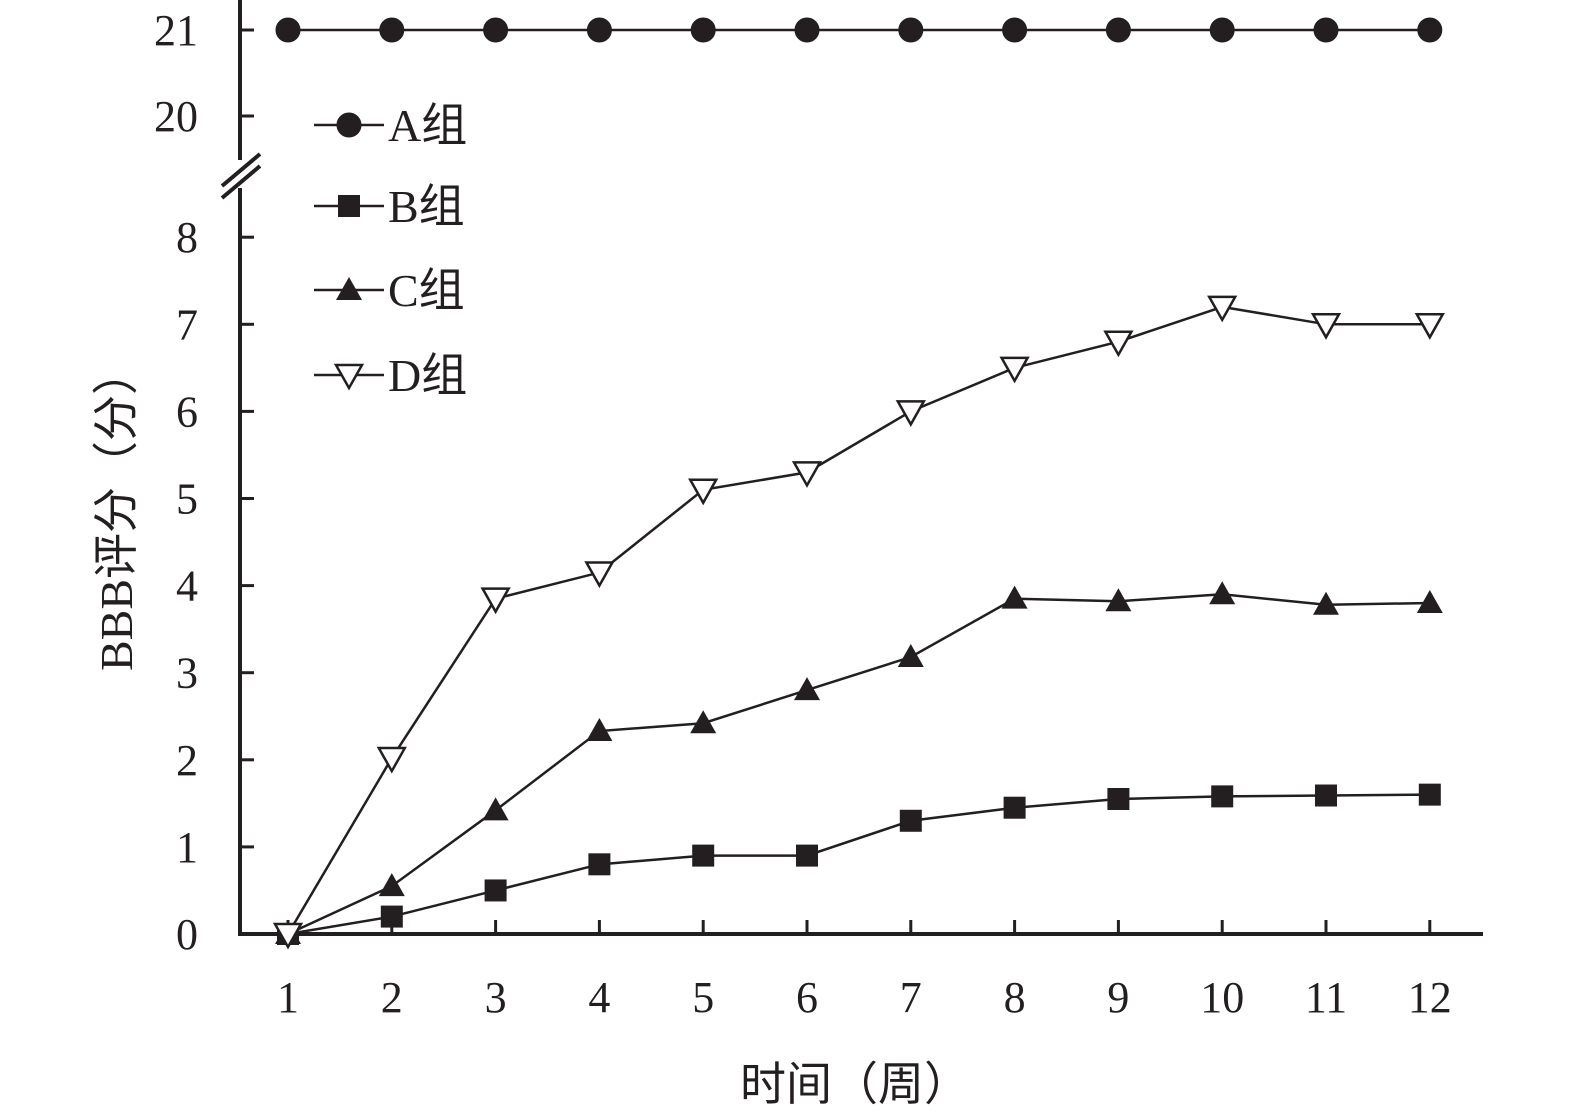 The image size is (1575, 1120). What do you see at coordinates (176, 116) in the screenshot?
I see `y-tick-label: 20` at bounding box center [176, 116].